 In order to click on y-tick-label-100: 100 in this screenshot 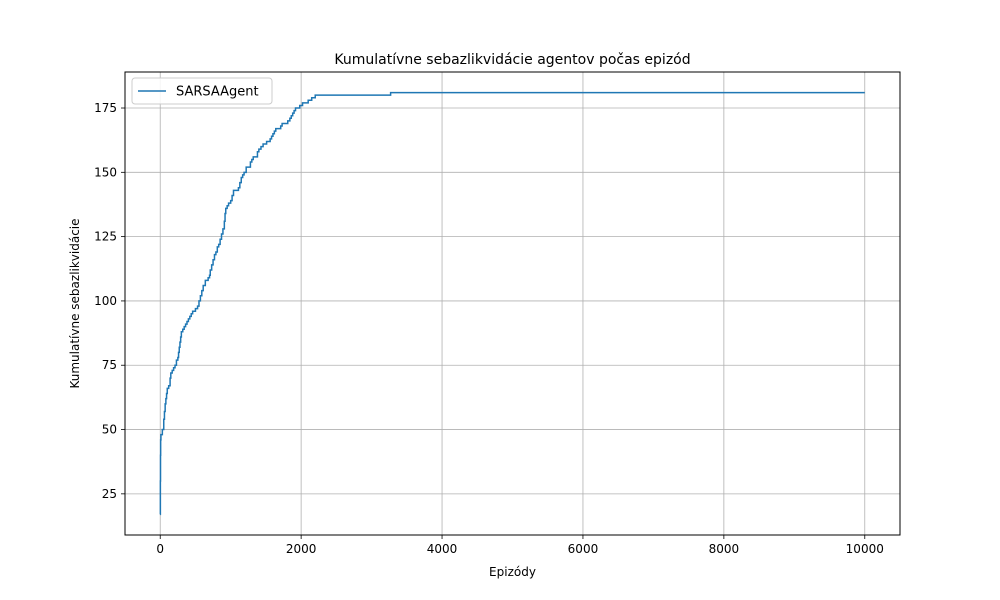, I will do `click(105, 301)`.